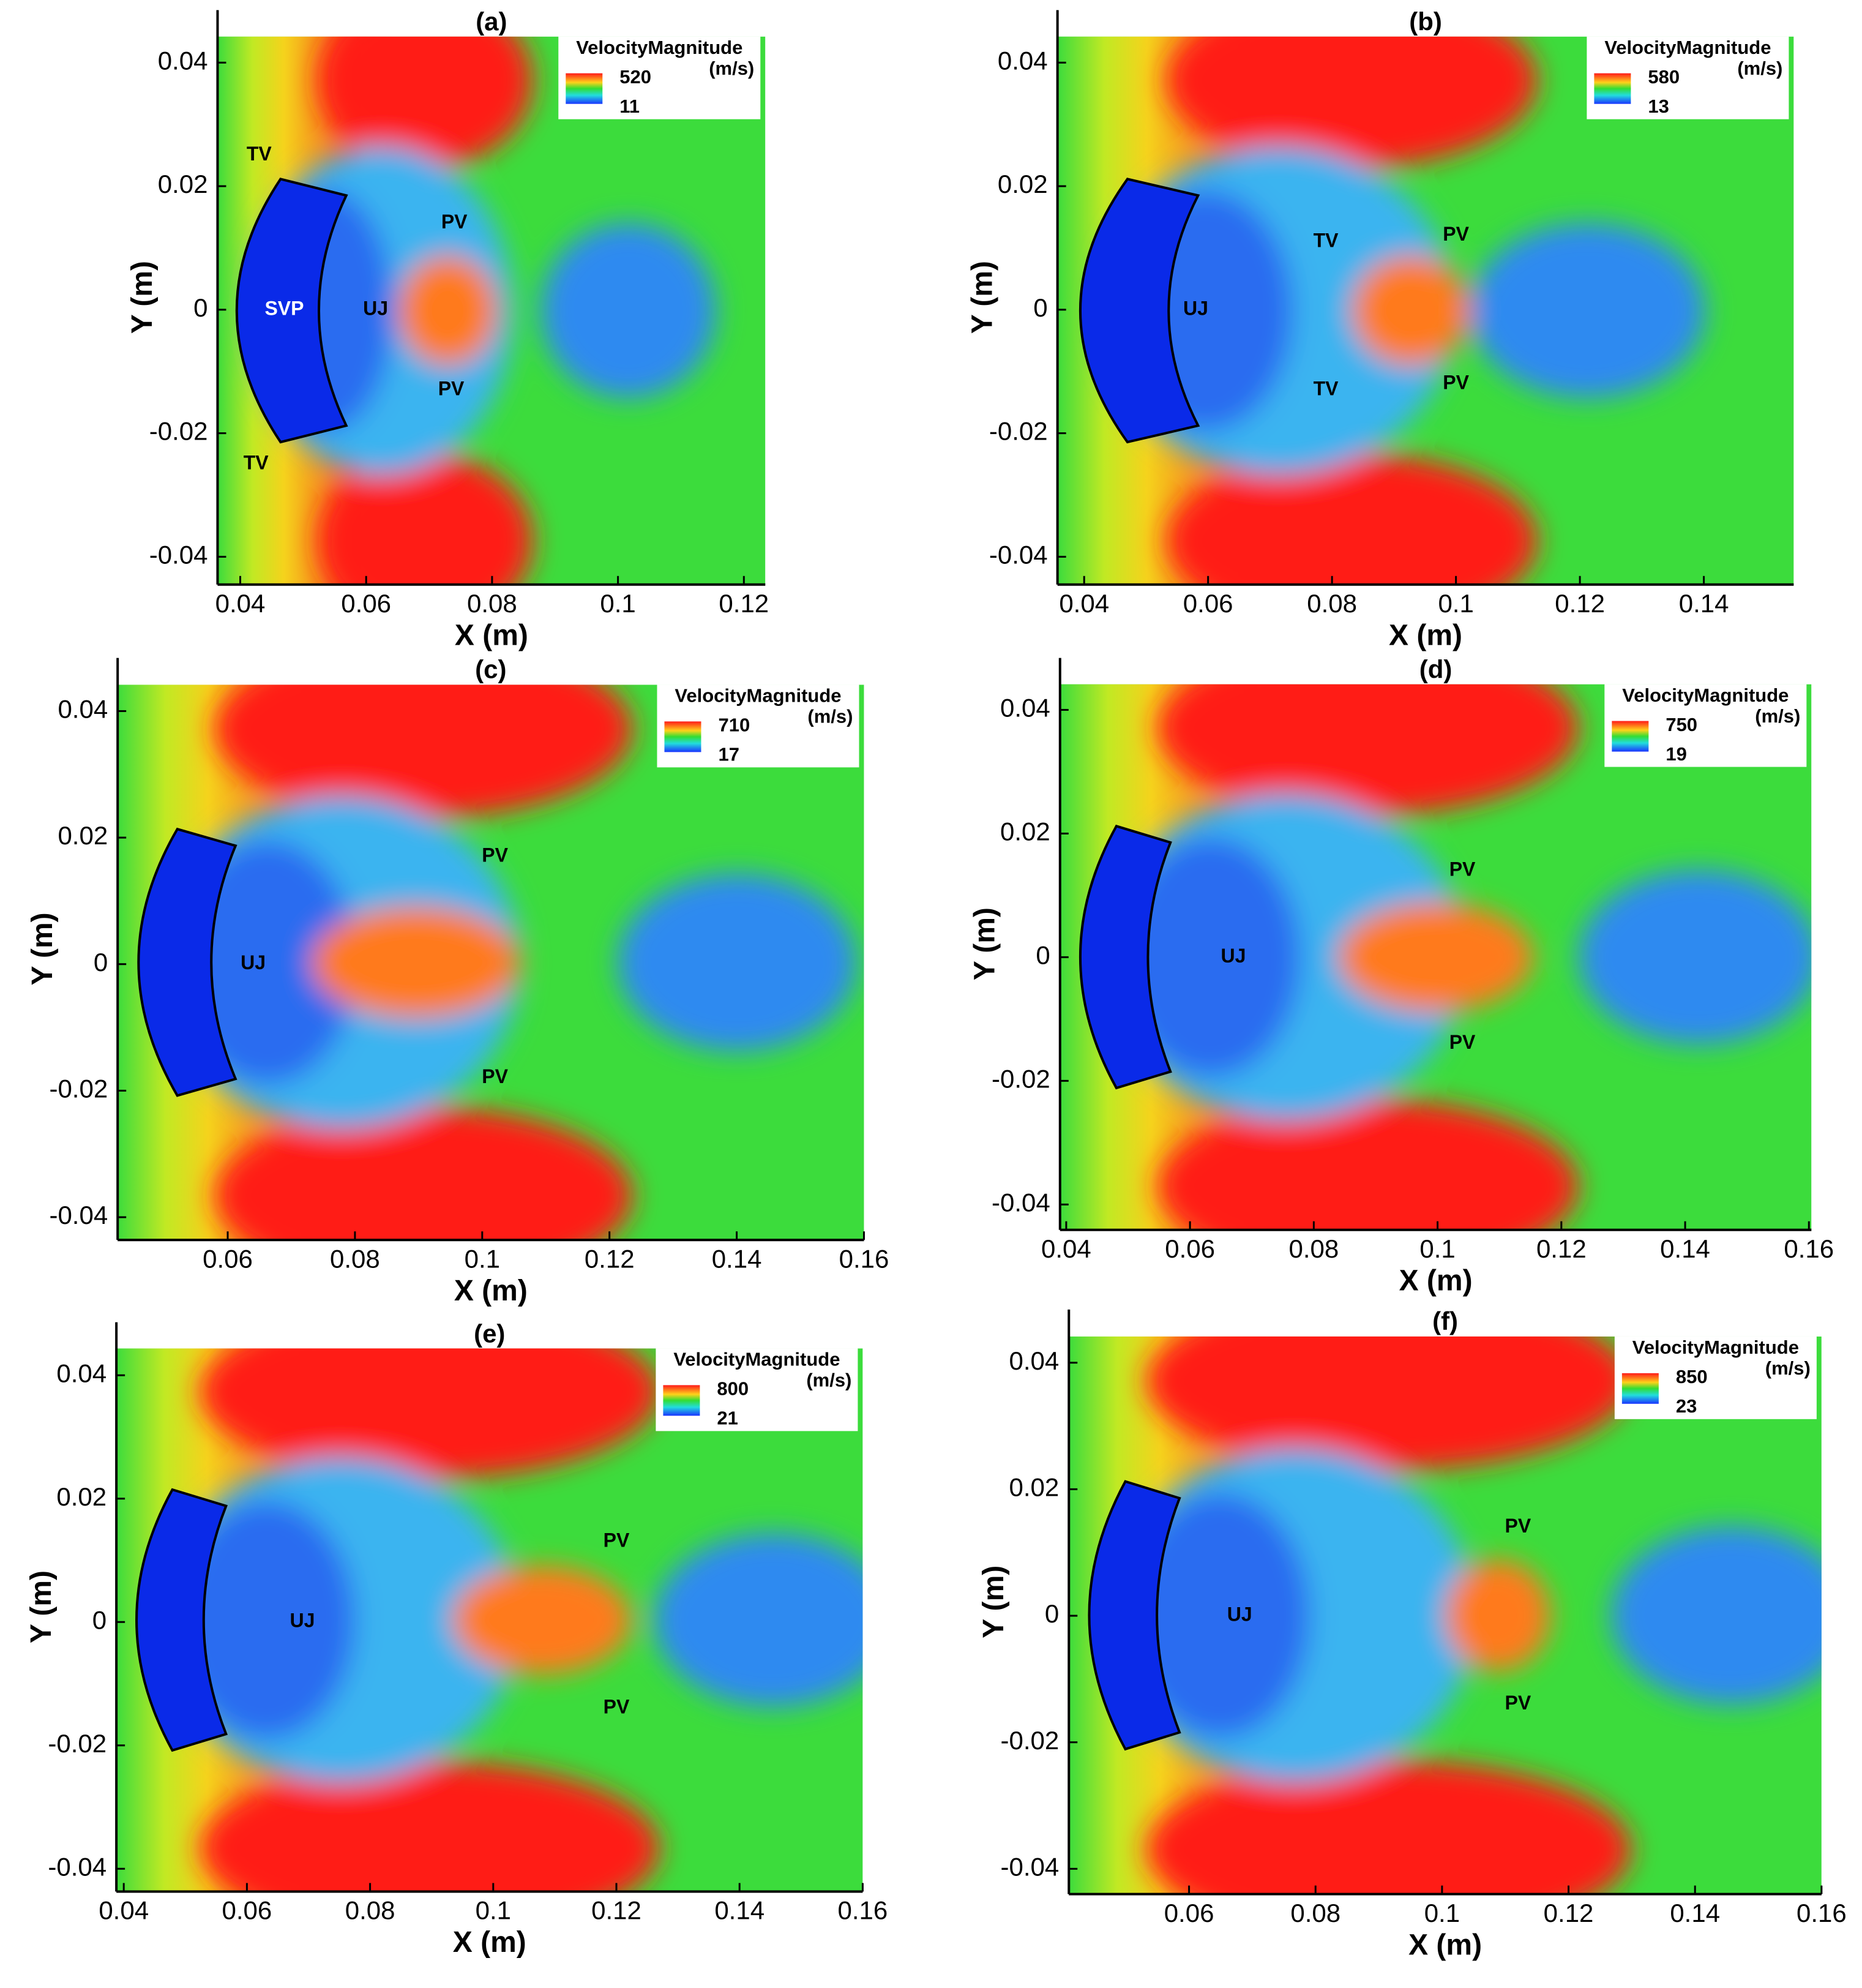 This screenshot has height=1988, width=1862. Describe the element at coordinates (284, 308) in the screenshot. I see `annotation: SVP` at that location.